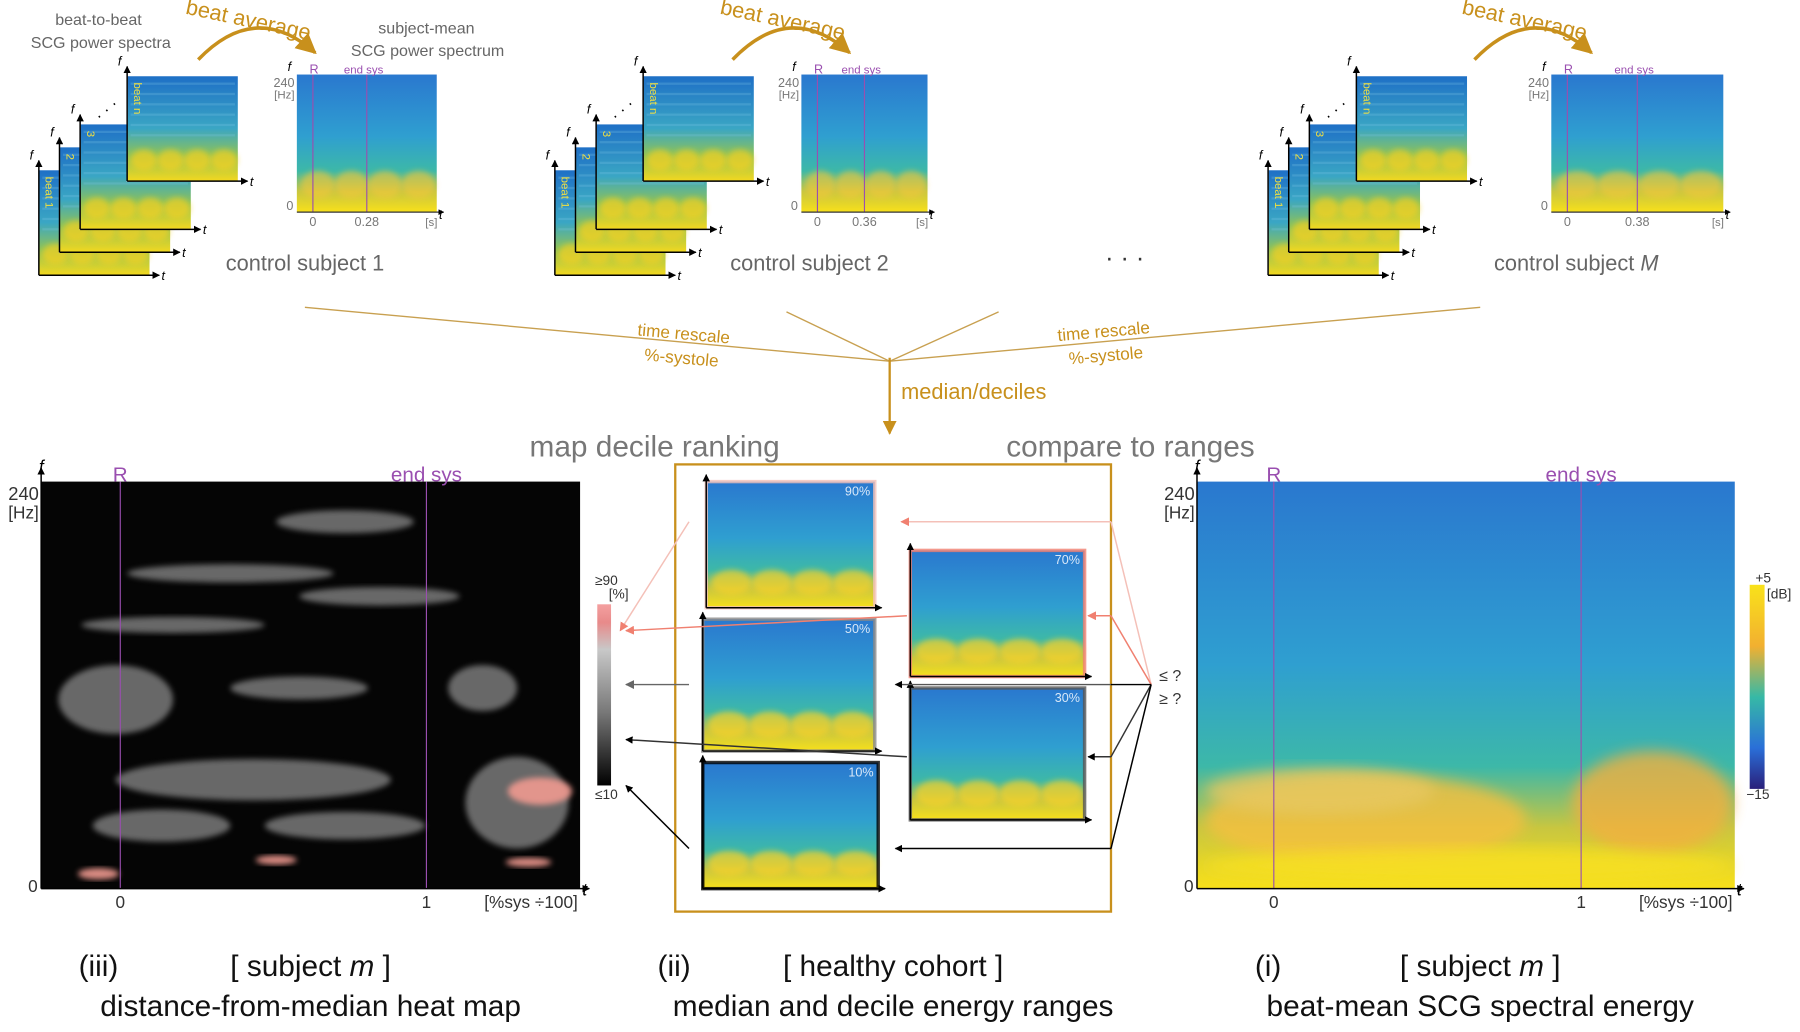 The image size is (1800, 1032). What do you see at coordinates (1480, 1006) in the screenshot?
I see `caption-text: beat-mean SCG spectral energy` at bounding box center [1480, 1006].